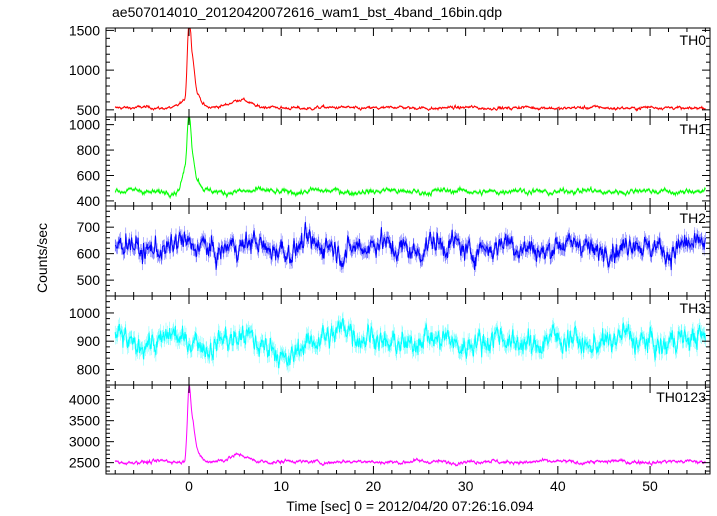 The height and width of the screenshot is (516, 717). What do you see at coordinates (466, 486) in the screenshot?
I see `x-tick-label: 30` at bounding box center [466, 486].